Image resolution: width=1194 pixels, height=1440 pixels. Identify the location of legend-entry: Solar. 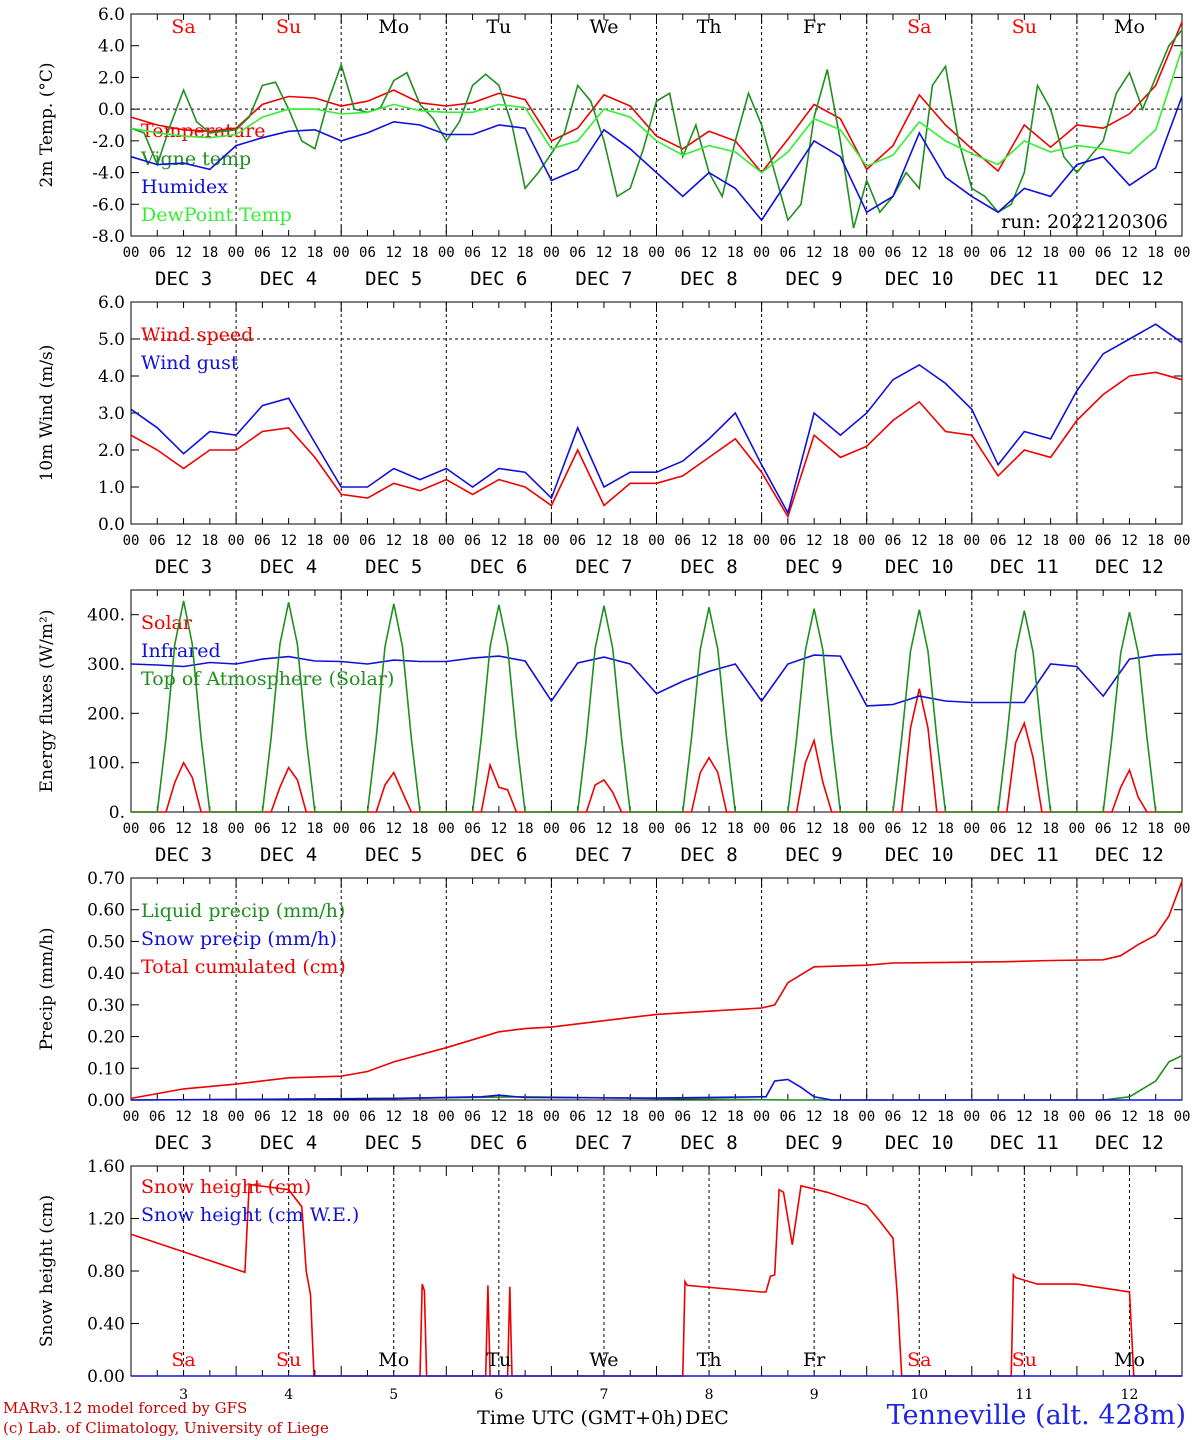
(167, 623).